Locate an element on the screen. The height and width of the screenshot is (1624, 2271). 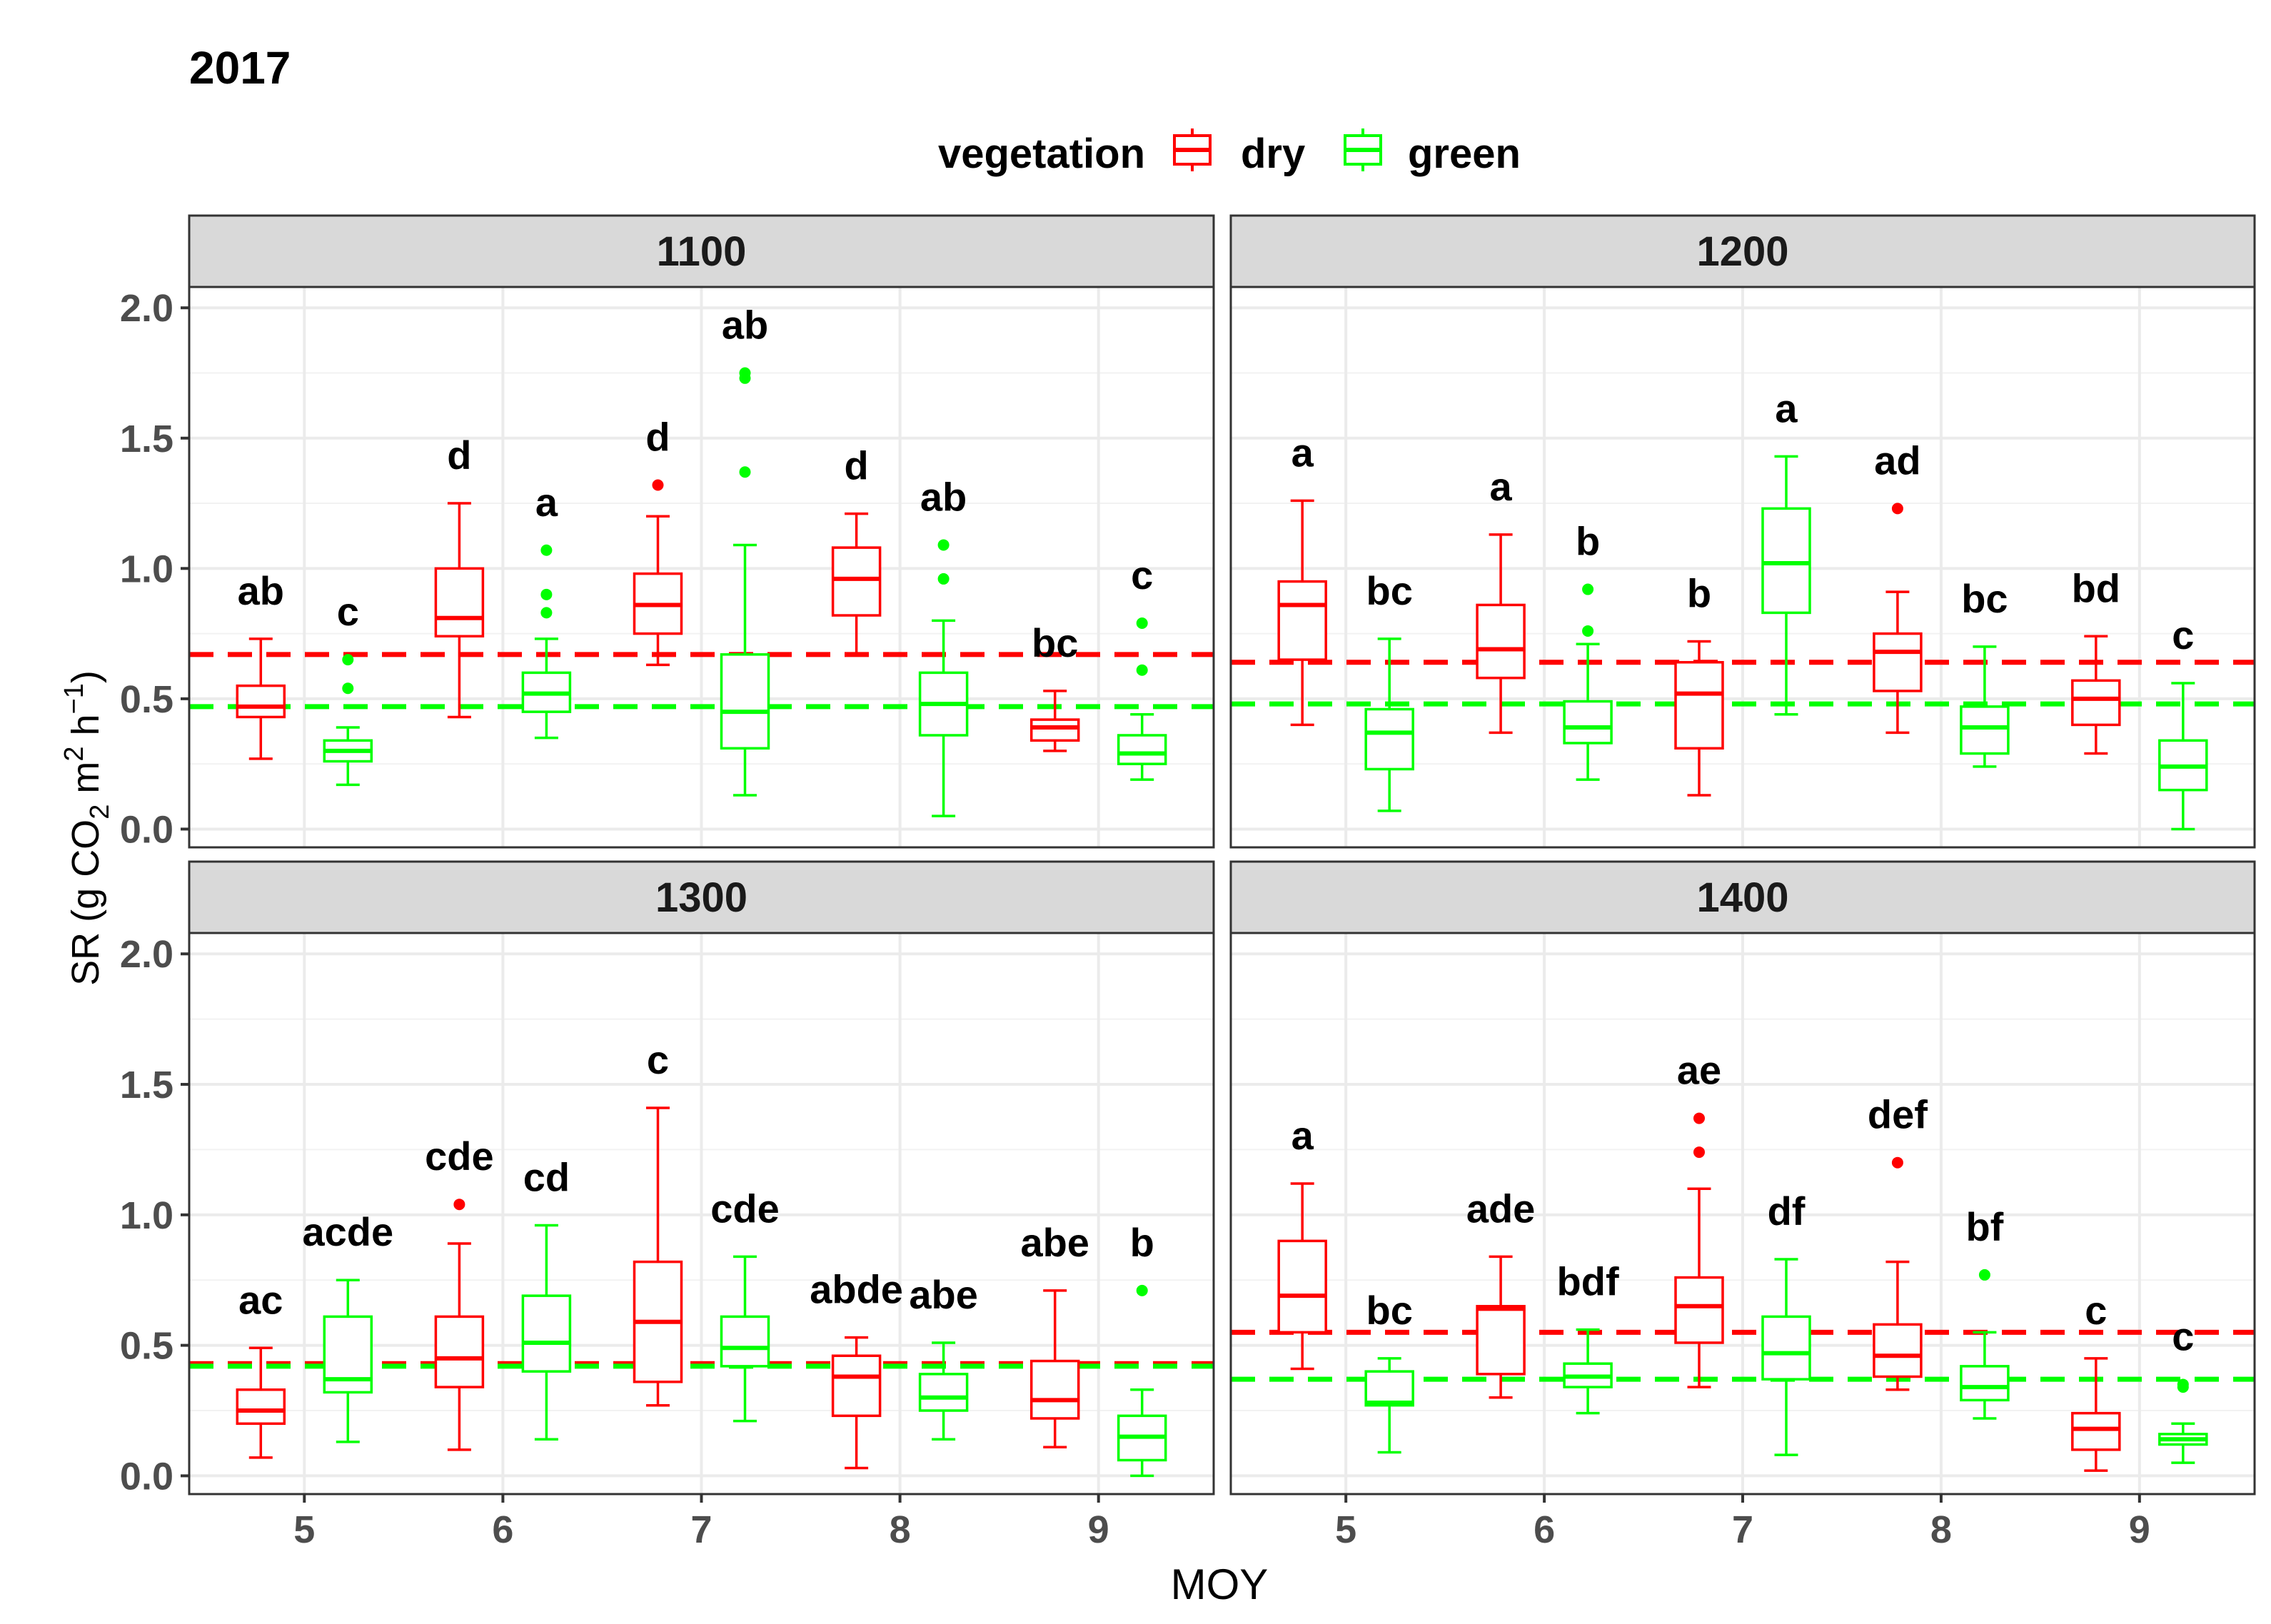
y-tick-label: 2.0 is located at coordinates (146, 308).